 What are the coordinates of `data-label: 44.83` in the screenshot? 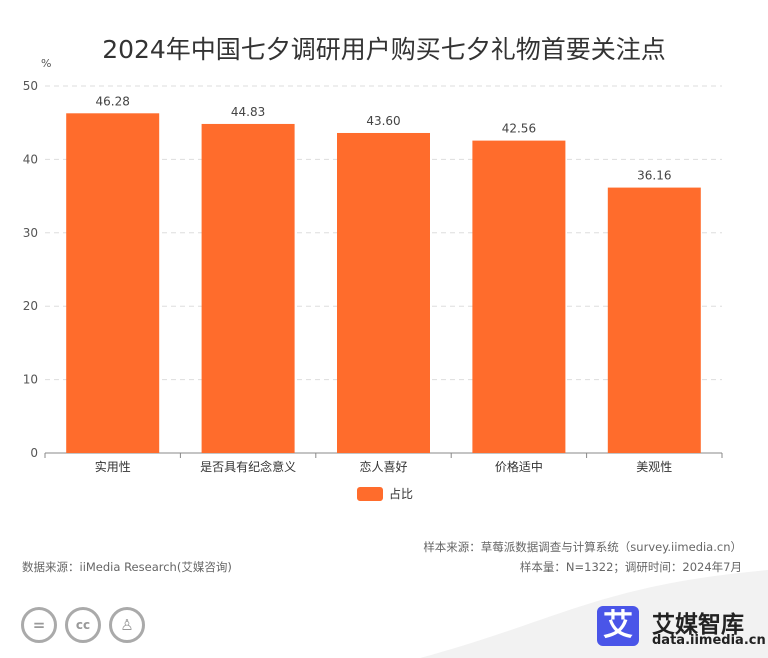 It's located at (248, 112).